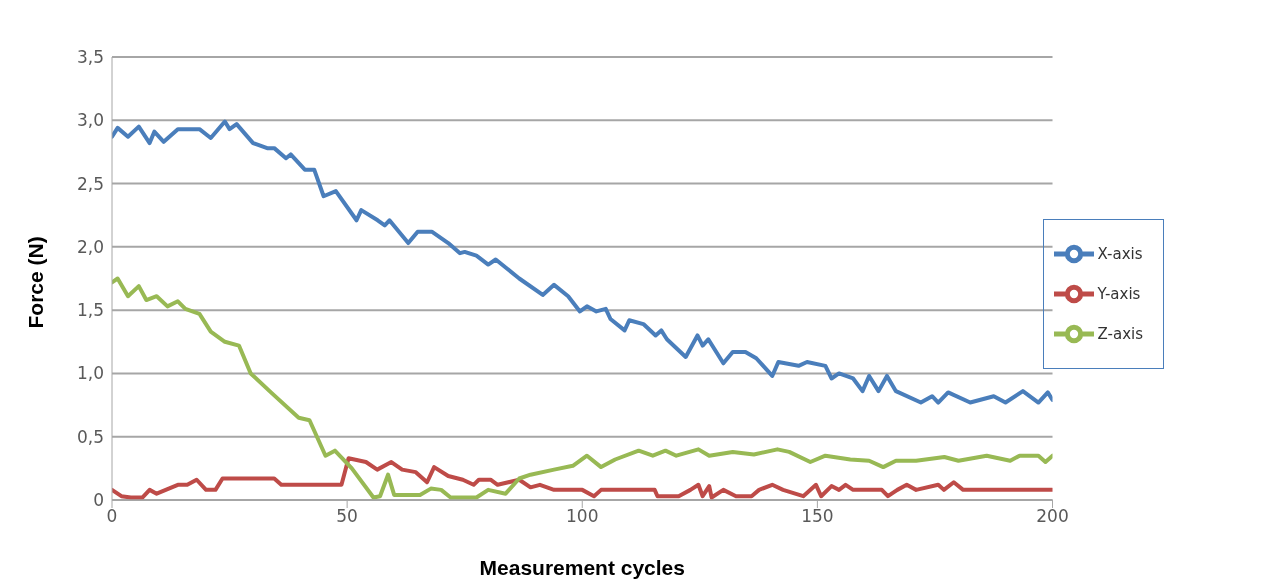  Describe the element at coordinates (90, 246) in the screenshot. I see `y-tick-label: 2,0` at that location.